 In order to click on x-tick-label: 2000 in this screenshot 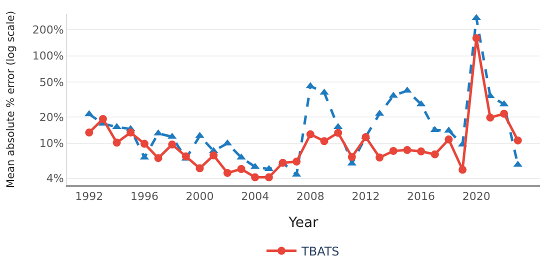, I will do `click(200, 196)`.